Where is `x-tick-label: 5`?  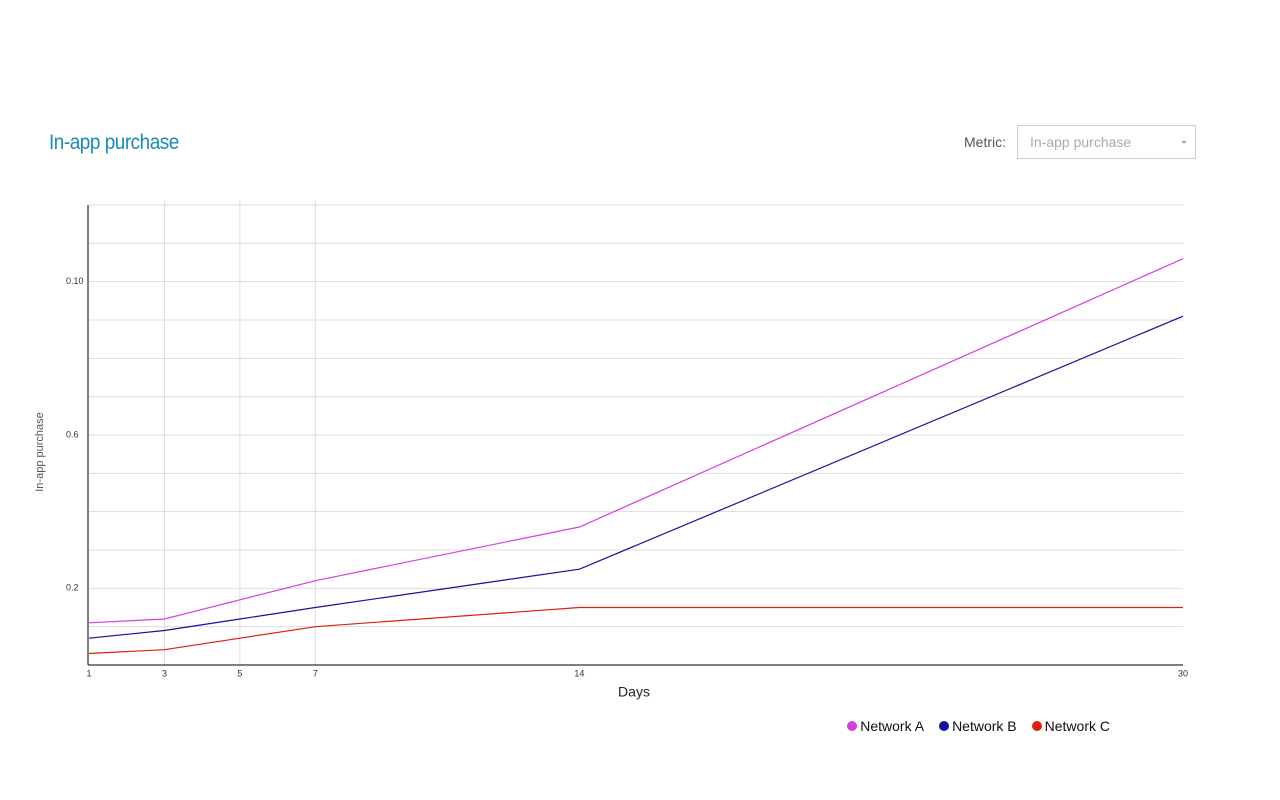 x-tick-label: 5 is located at coordinates (239, 673).